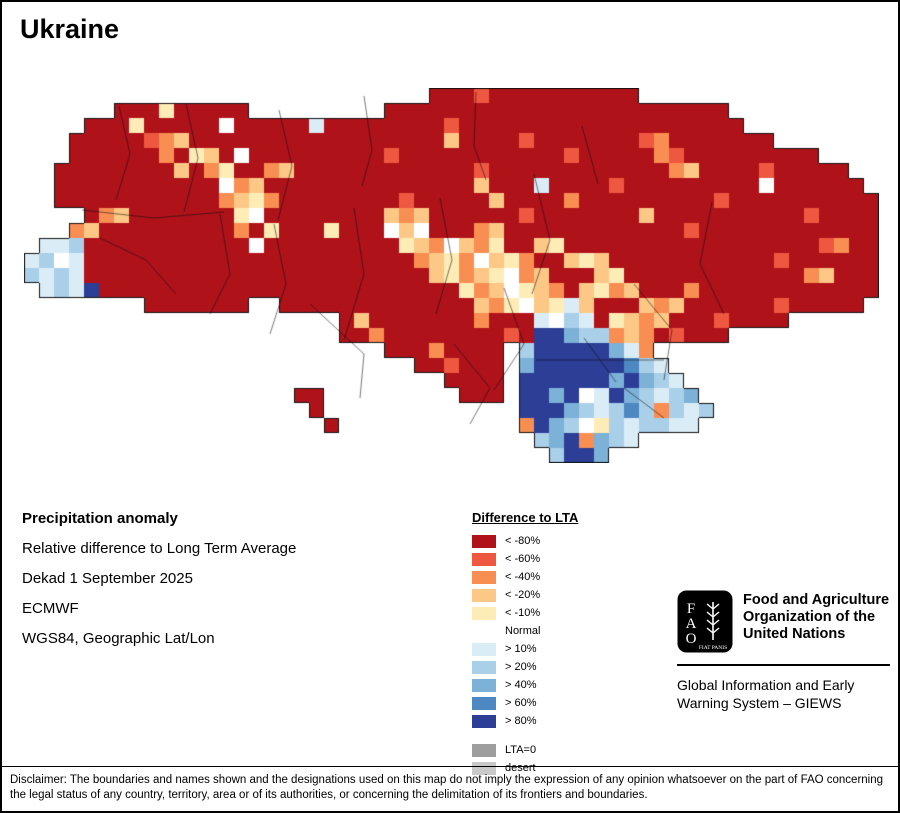 This screenshot has width=900, height=813. I want to click on fao-org-line-2: Organization of the, so click(809, 617).